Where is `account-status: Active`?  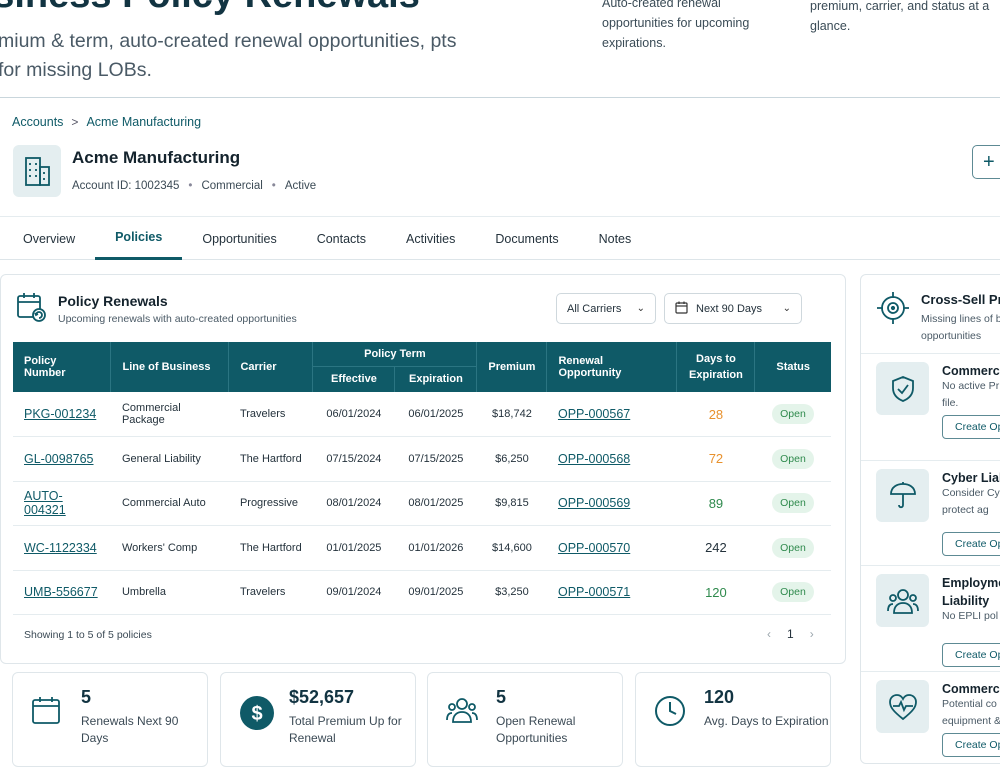 account-status: Active is located at coordinates (300, 186).